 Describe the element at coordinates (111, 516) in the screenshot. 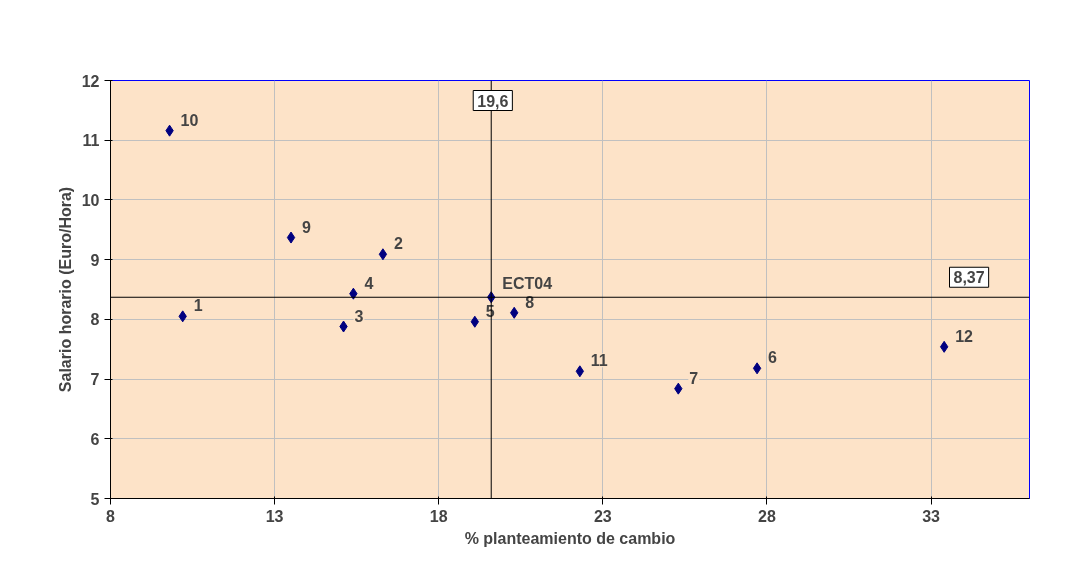

I see `x-tick-label: 8` at that location.